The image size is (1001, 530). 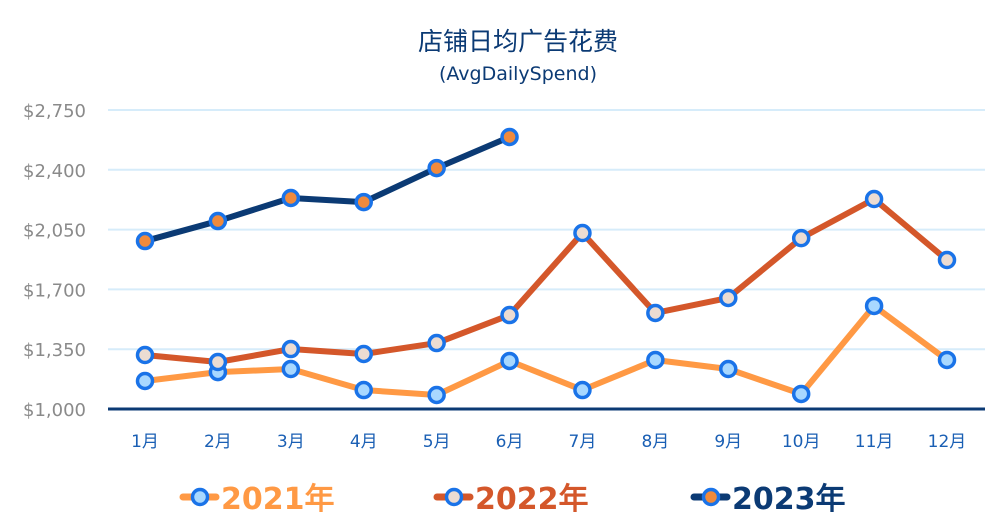 What do you see at coordinates (291, 442) in the screenshot?
I see `x-tick-label: 3月` at bounding box center [291, 442].